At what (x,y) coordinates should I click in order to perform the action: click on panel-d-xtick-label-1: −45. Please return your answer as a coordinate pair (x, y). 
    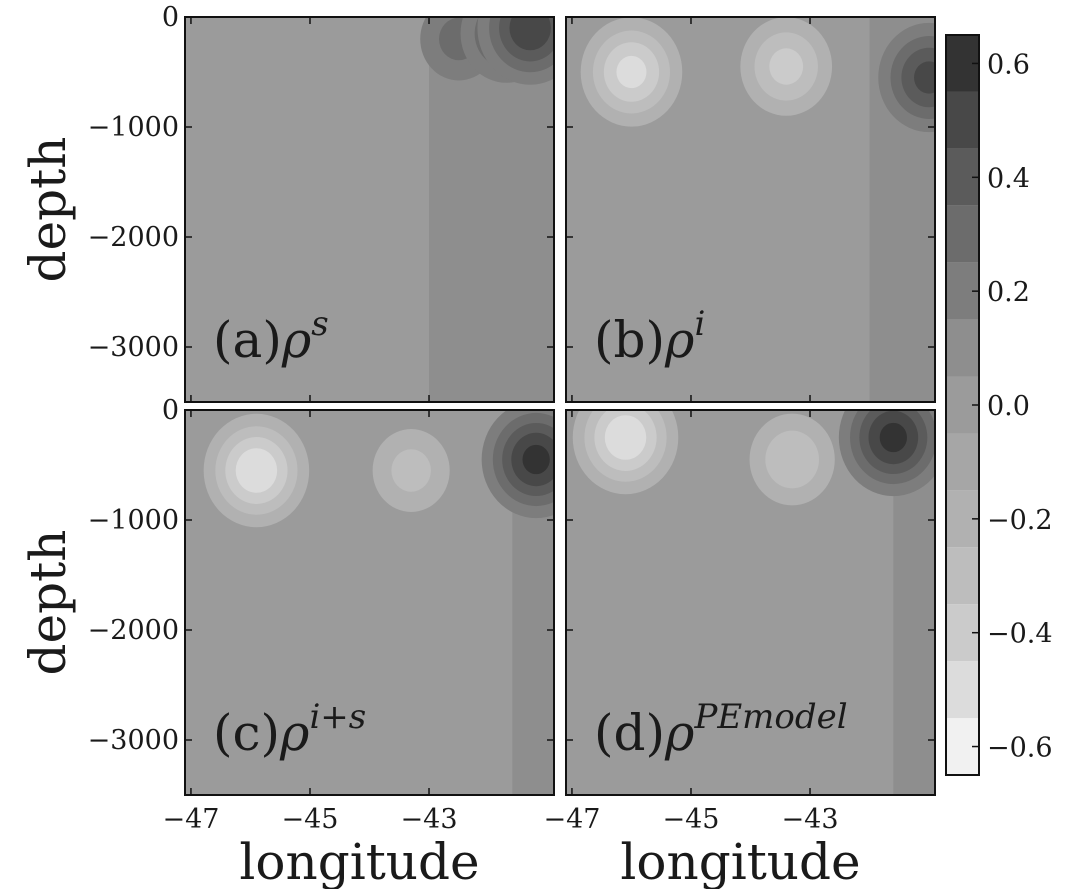
    Looking at the image, I should click on (690, 819).